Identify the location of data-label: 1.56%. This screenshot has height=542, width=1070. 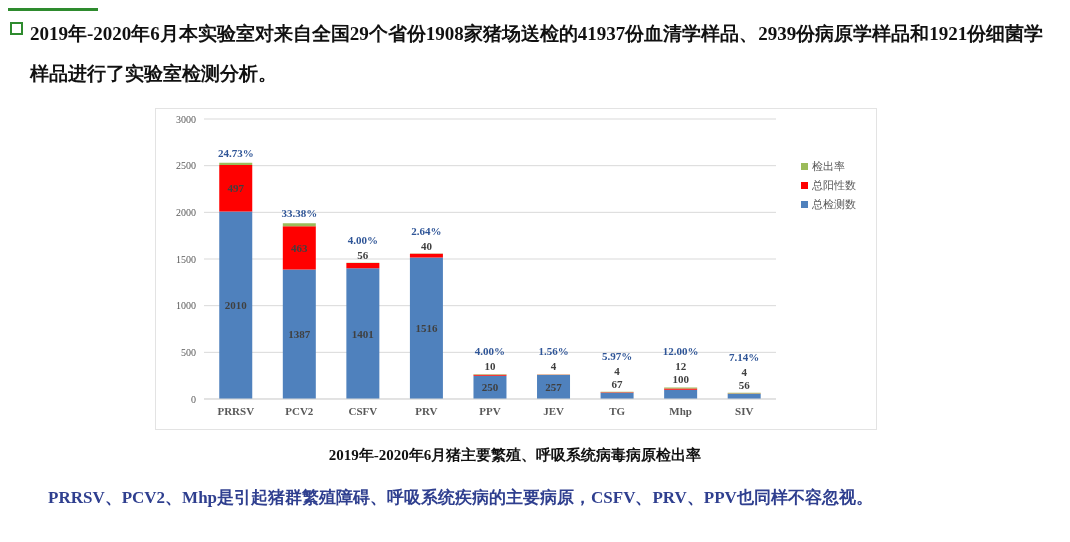
(553, 351).